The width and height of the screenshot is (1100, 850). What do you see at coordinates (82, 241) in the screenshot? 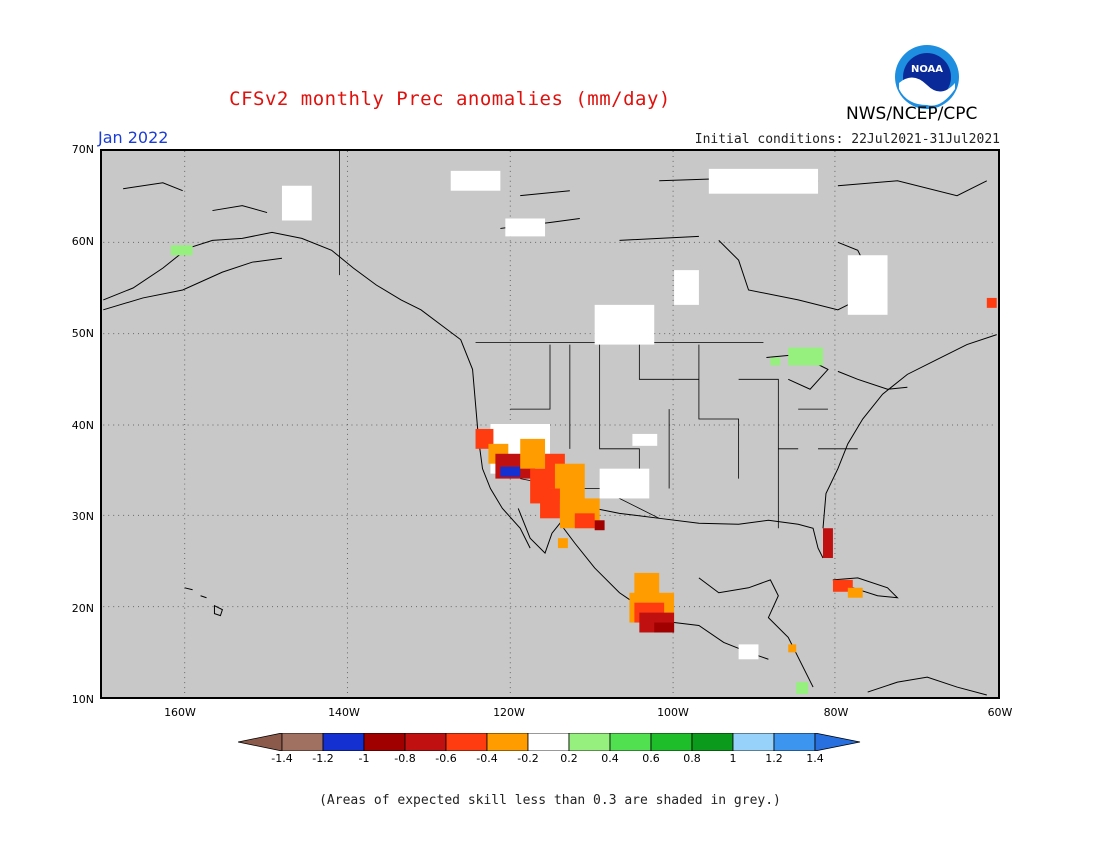
I see `lat-label: 60N` at bounding box center [82, 241].